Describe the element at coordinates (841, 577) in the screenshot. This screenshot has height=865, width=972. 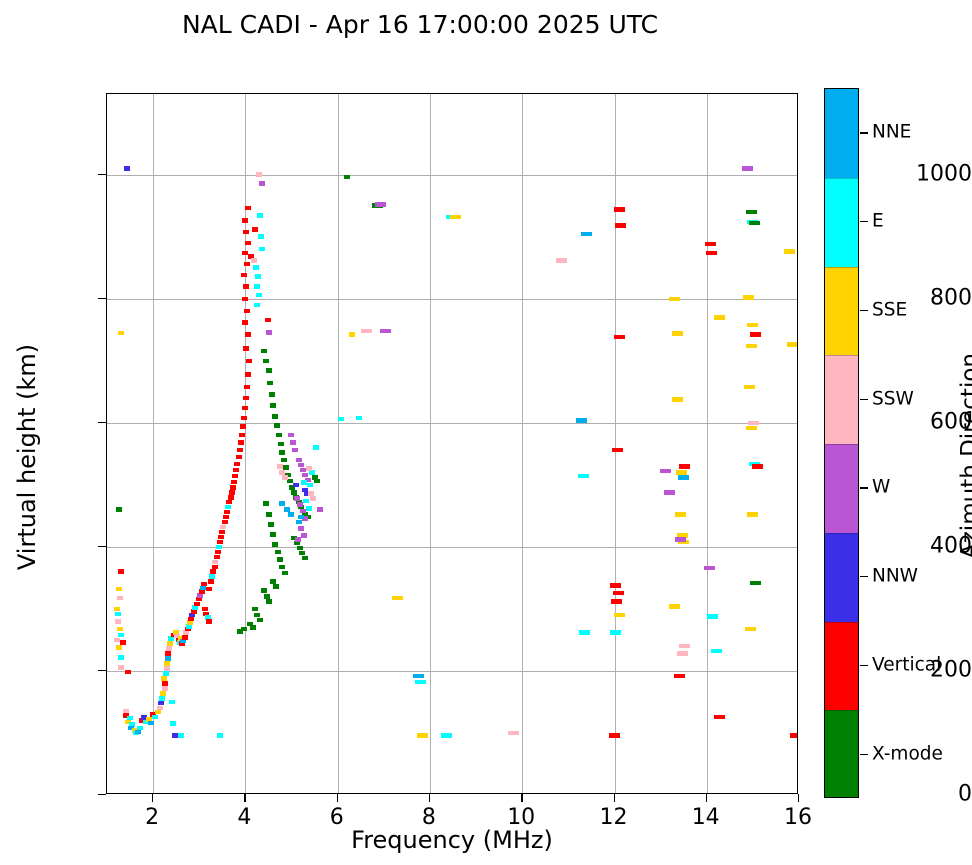
I see `colorbar-segment-nnw` at that location.